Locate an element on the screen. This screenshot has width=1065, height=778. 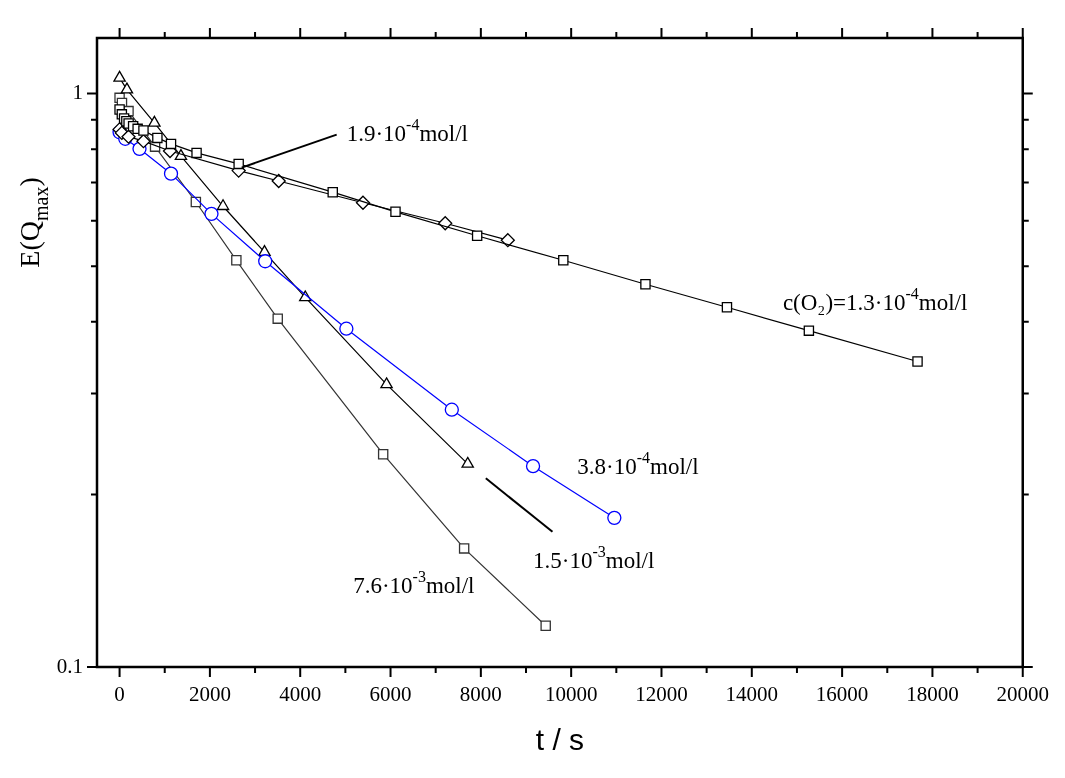
x-tick-label: 0 is located at coordinates (119, 694).